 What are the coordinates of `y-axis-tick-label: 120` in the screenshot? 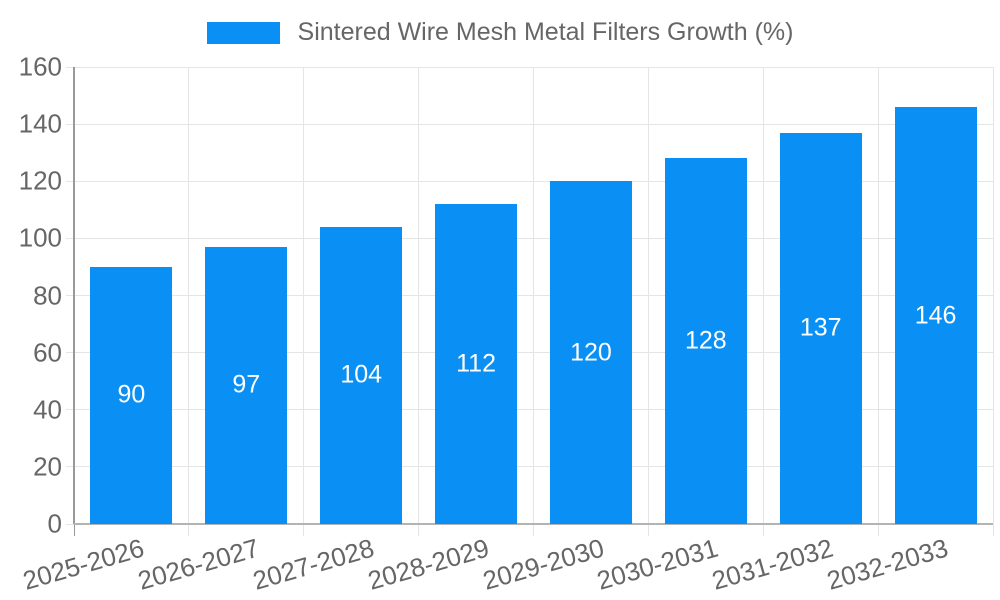 It's located at (40, 180).